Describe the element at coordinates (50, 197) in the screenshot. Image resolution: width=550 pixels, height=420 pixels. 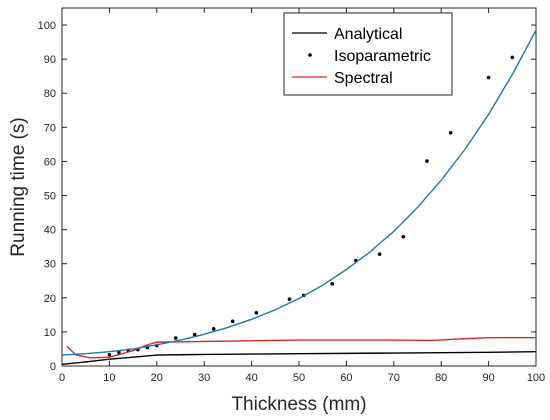
I see `y-tick-label: 50` at that location.